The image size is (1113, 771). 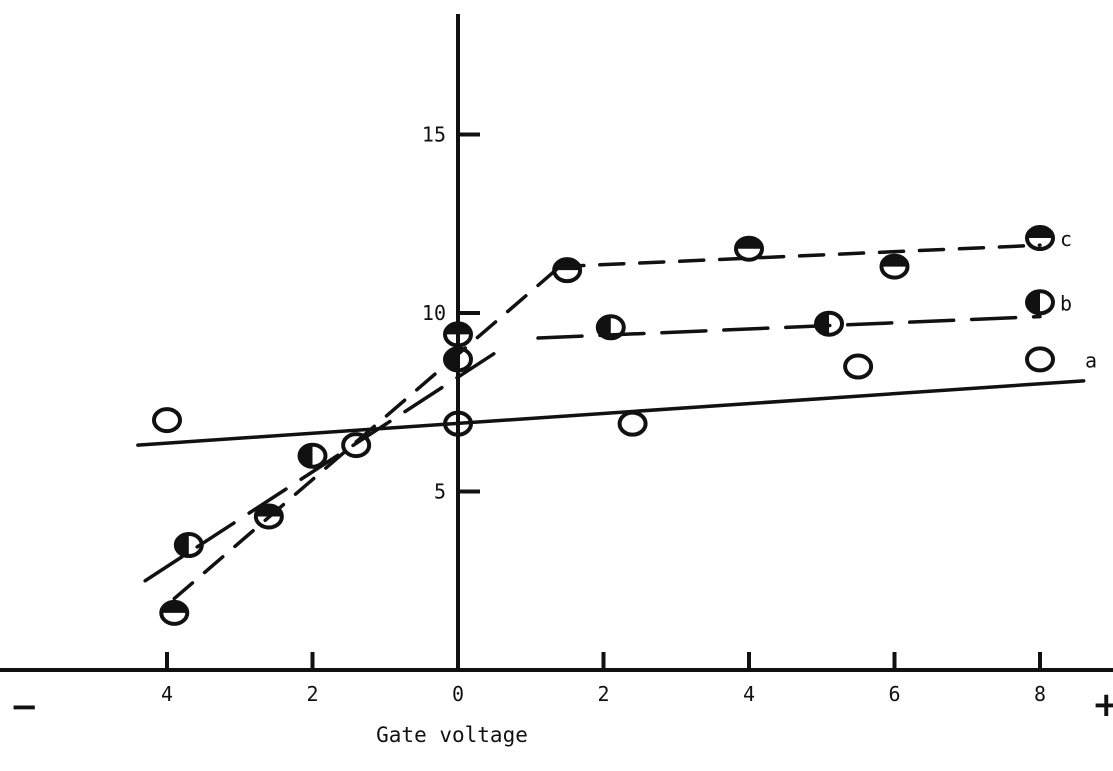 I want to click on y-tick-label: 5, so click(x=440, y=492).